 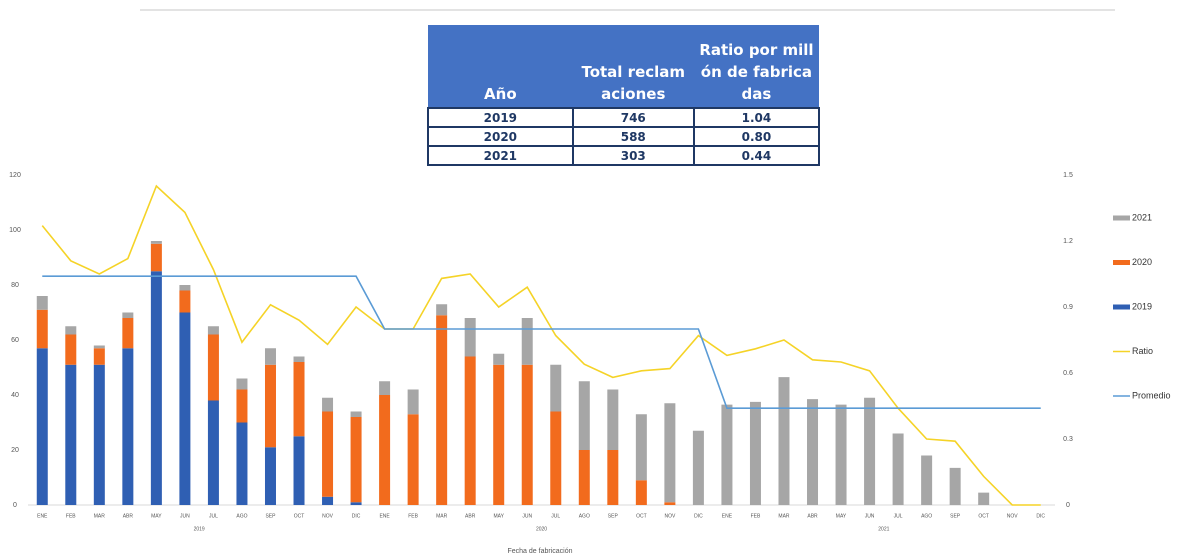 I want to click on x-group-label: 2020, so click(x=541, y=529).